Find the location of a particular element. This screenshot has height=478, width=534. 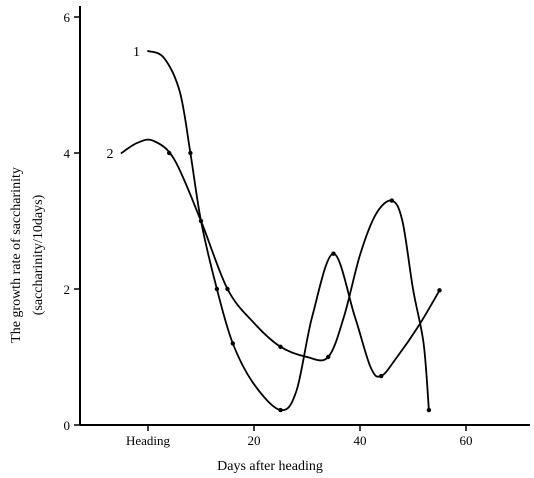

series-1-label: 1 is located at coordinates (136, 52).